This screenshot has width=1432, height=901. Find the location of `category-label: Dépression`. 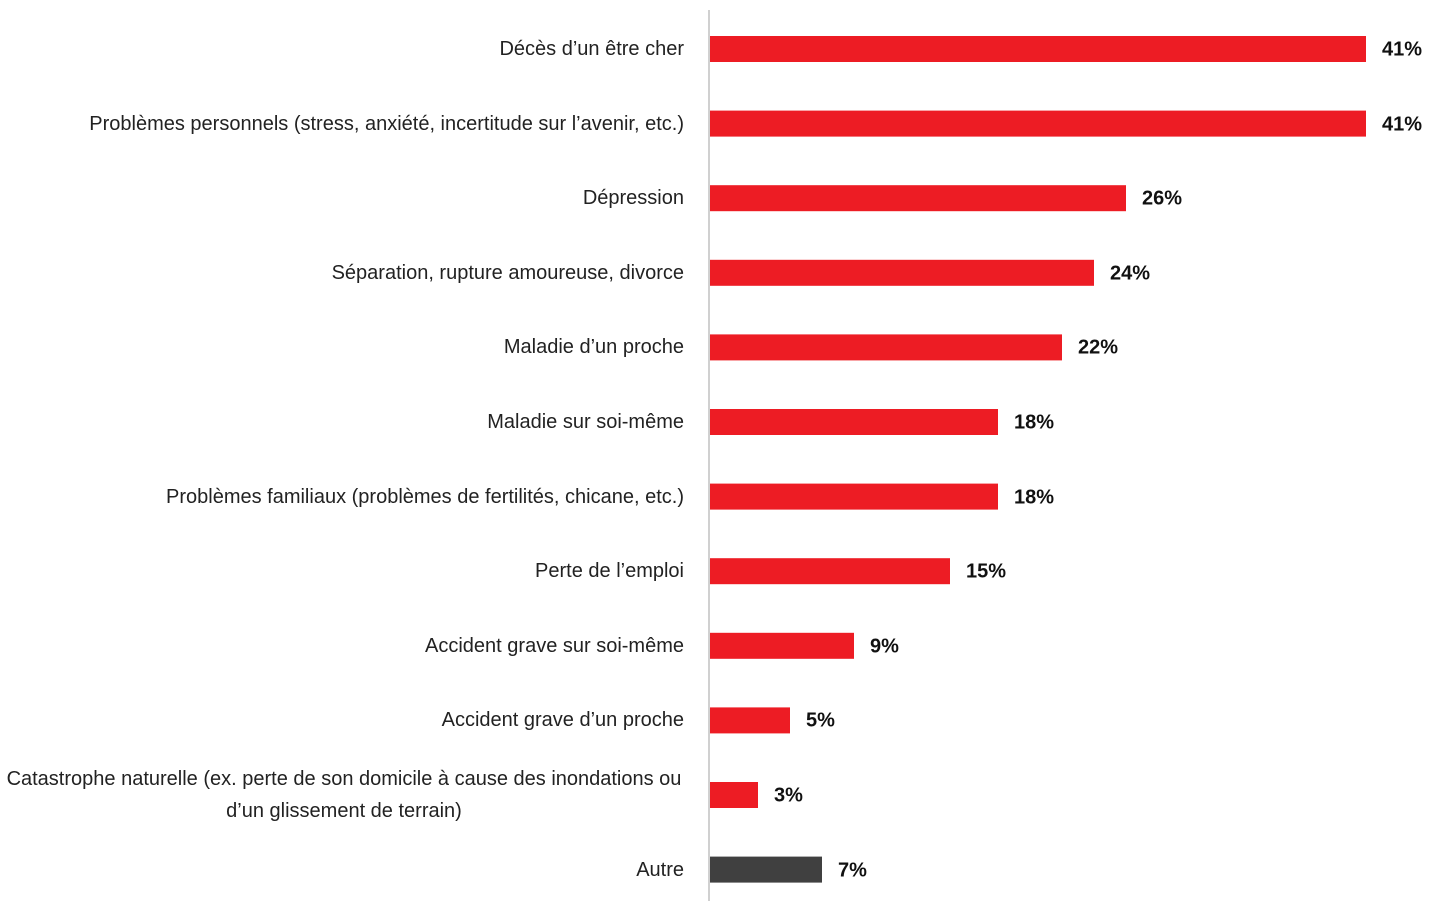

category-label: Dépression is located at coordinates (633, 198).